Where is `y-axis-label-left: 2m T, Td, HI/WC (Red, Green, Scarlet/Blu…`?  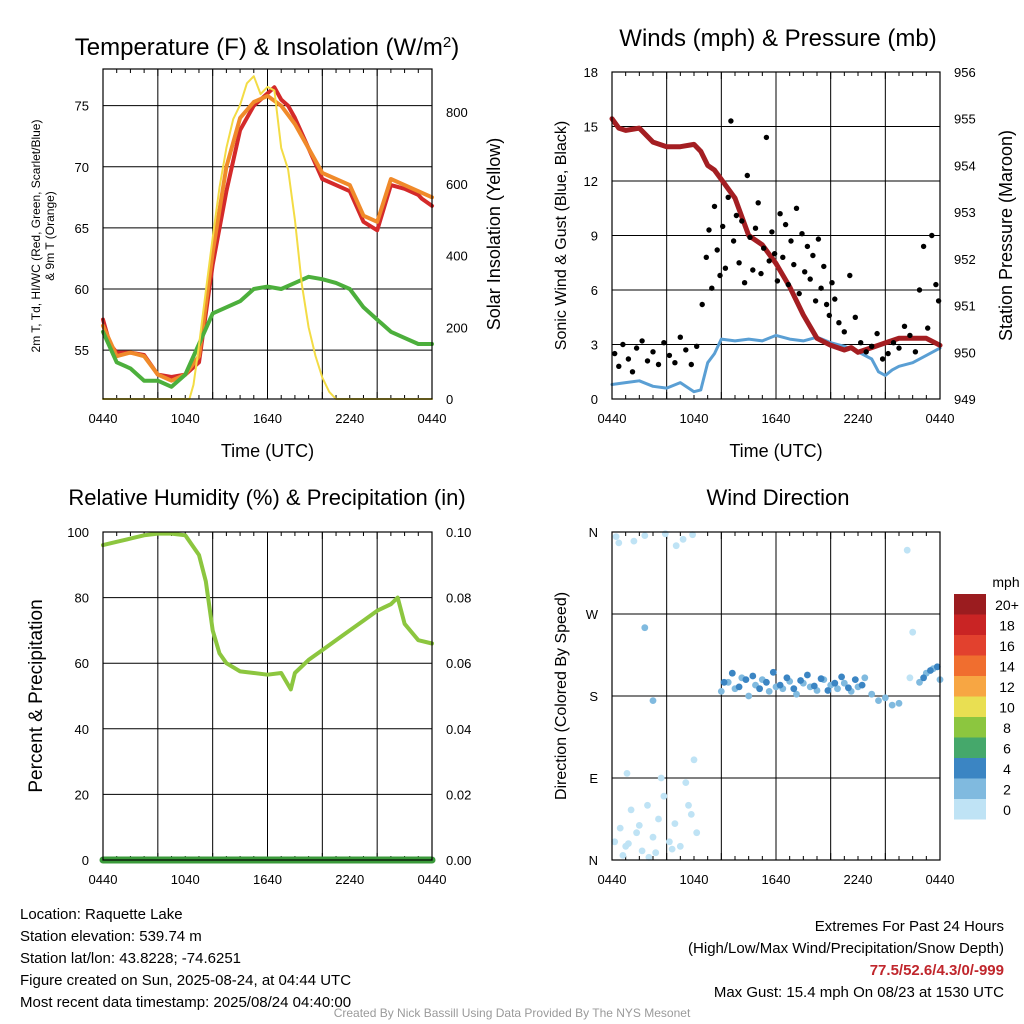
y-axis-label-left: 2m T, Td, HI/WC (Red, Green, Scarlet/Blu… is located at coordinates (43, 236).